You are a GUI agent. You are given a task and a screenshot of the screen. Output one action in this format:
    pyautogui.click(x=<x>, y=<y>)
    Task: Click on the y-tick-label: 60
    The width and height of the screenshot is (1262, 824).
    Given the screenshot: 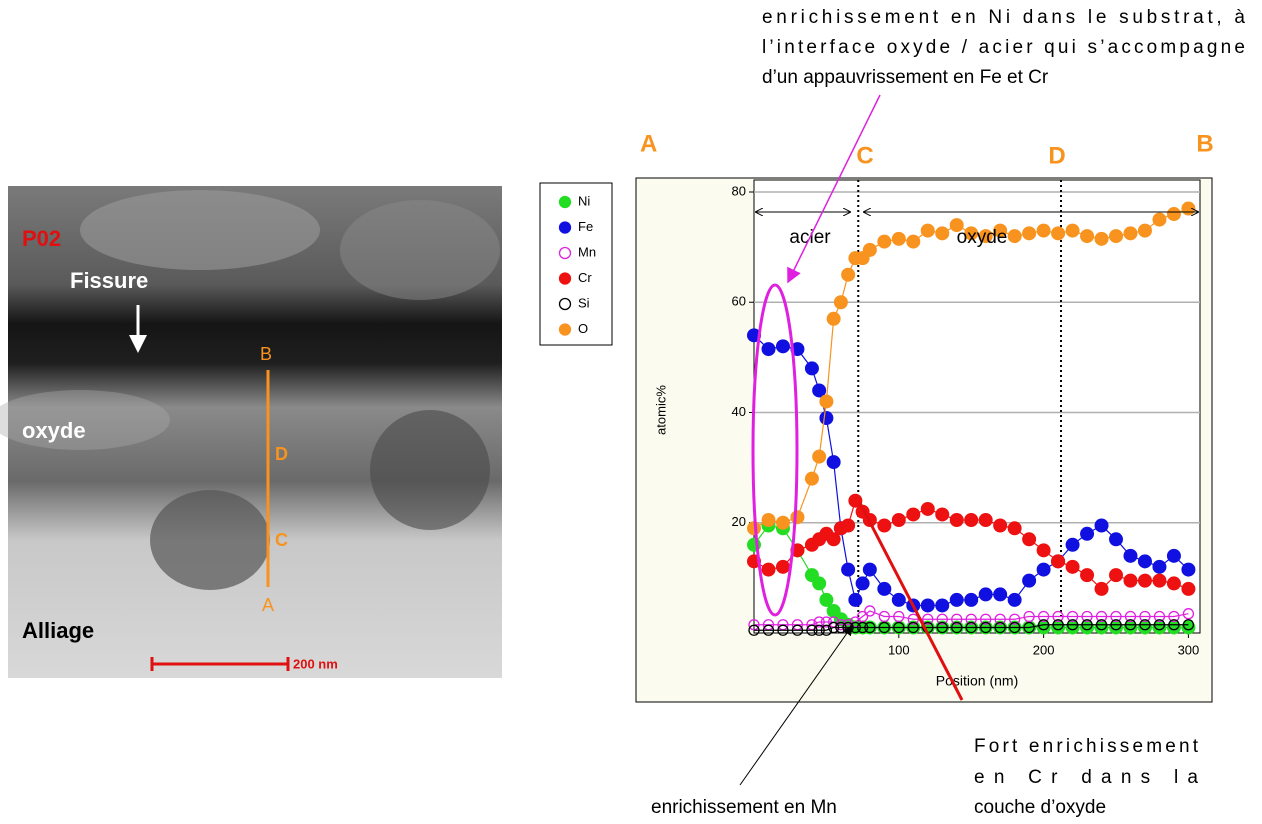 What is the action you would take?
    pyautogui.click(x=739, y=301)
    